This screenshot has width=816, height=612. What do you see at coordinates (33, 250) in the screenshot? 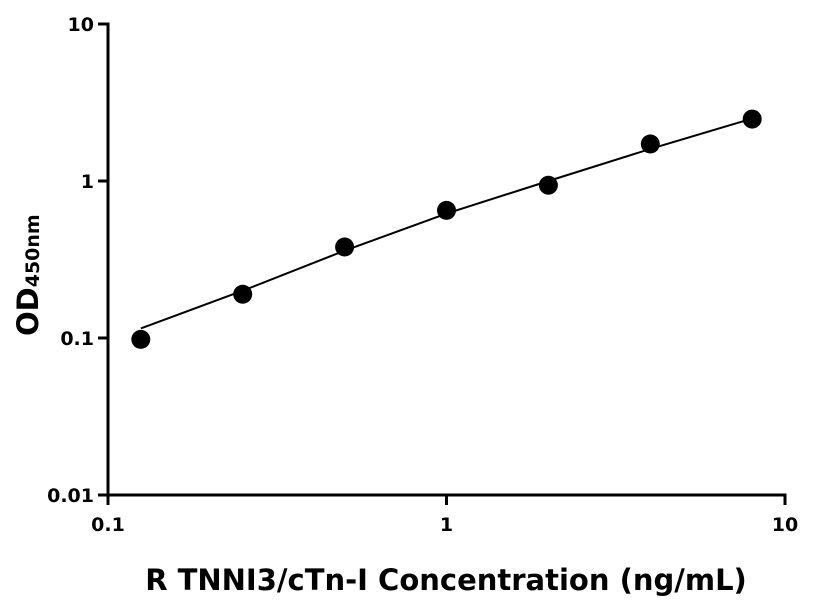
I see `y-axis-title-subscript: 450nm` at bounding box center [33, 250].